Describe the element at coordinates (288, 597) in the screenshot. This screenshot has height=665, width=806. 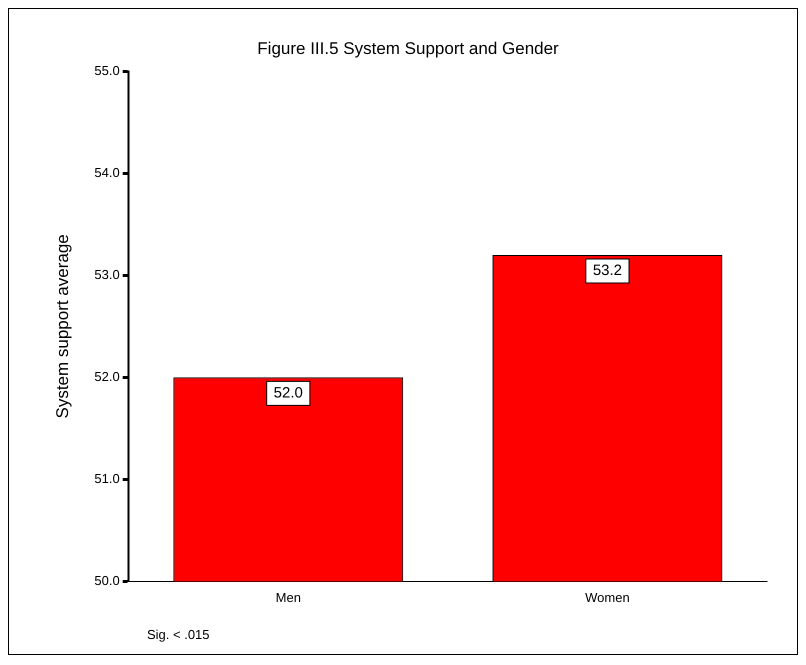
I see `x-tick-label: Men` at that location.